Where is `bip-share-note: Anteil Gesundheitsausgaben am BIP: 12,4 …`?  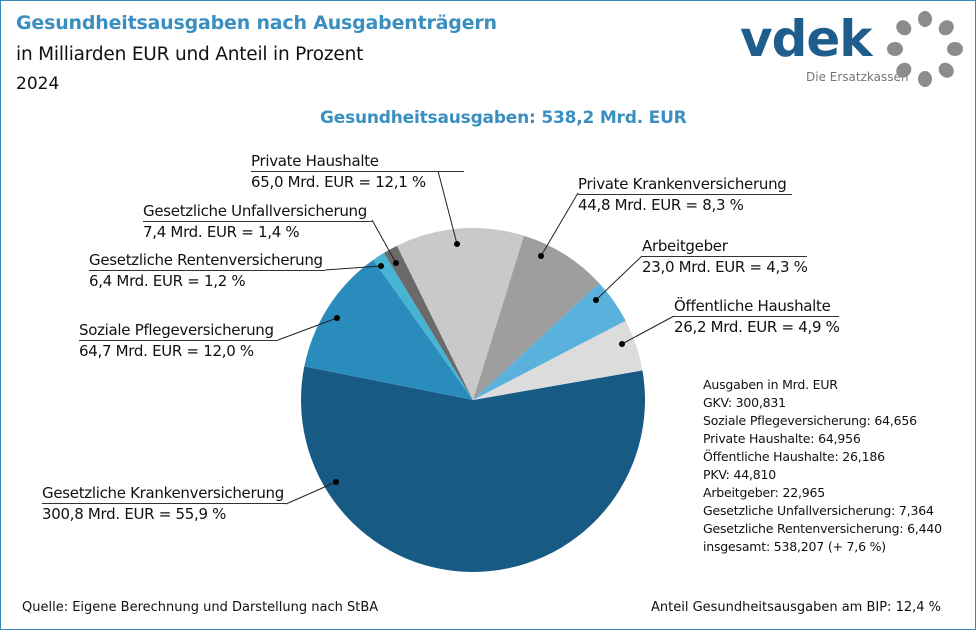
bip-share-note: Anteil Gesundheitsausgaben am BIP: 12,4 … is located at coordinates (796, 607).